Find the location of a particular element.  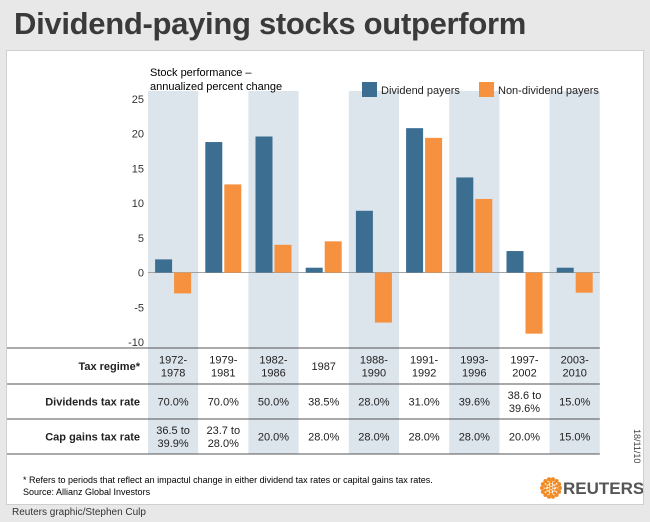

credit: Reuters graphic/Stephen Culp is located at coordinates (79, 512).